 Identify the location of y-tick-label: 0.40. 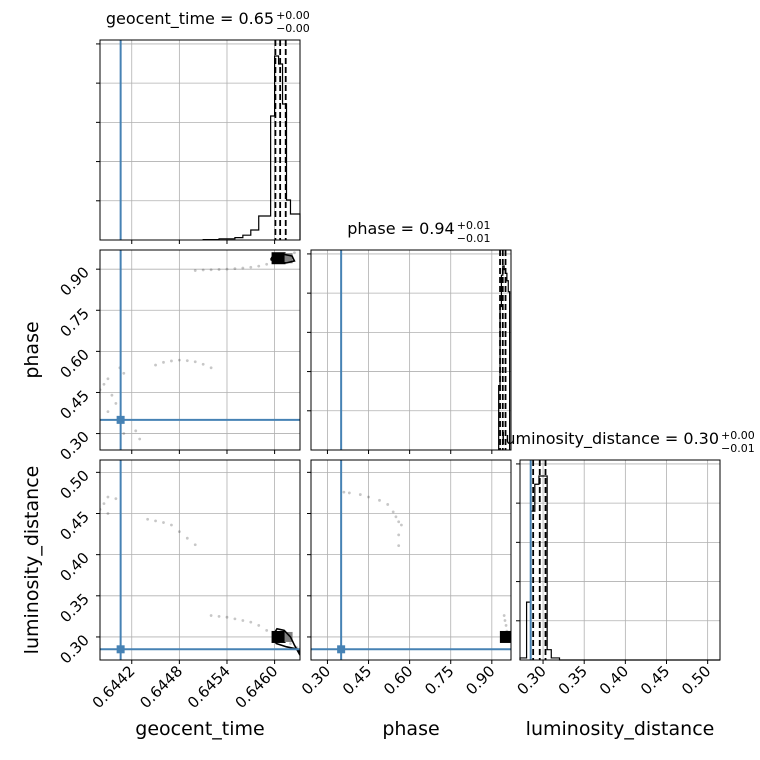
(74, 567).